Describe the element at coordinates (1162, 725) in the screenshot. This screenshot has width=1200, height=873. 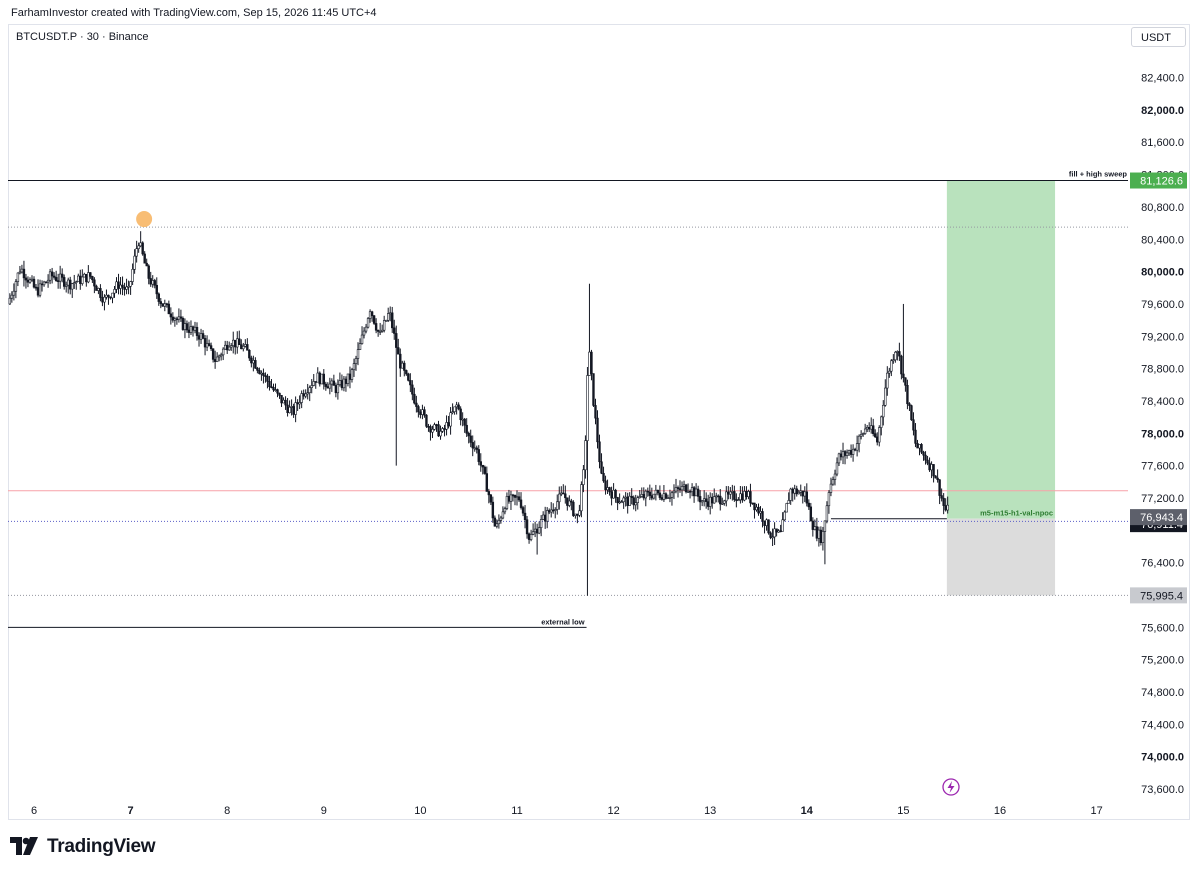
I see `price-tick-label: 74,400.0` at that location.